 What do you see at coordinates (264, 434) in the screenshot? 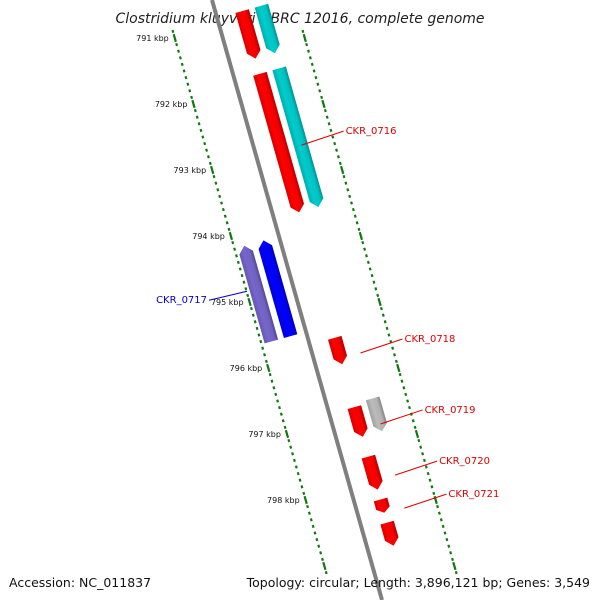
I see `scale-label: 797 kbp` at bounding box center [264, 434].